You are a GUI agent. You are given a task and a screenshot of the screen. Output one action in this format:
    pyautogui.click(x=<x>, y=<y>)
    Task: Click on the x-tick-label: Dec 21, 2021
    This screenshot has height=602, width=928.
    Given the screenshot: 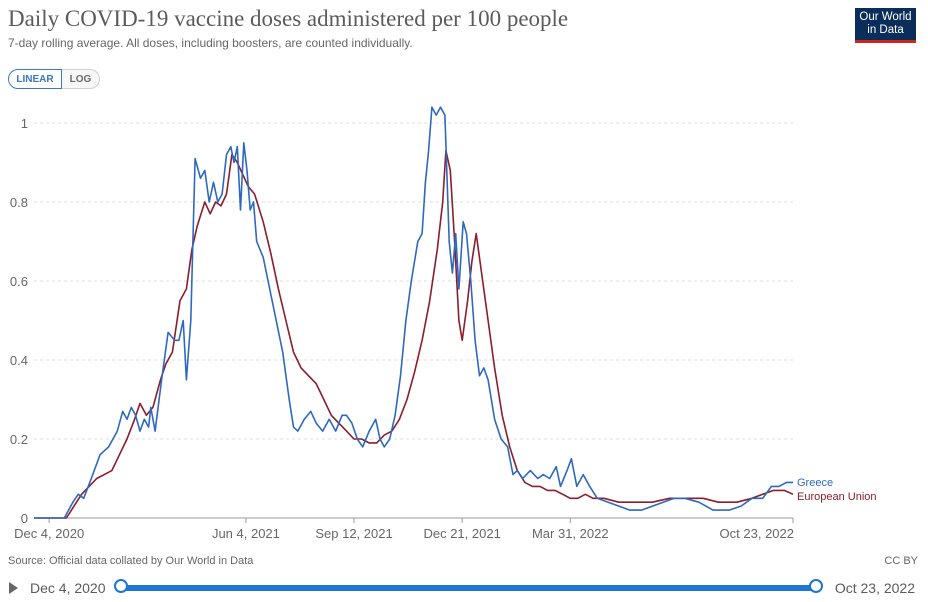 What is the action you would take?
    pyautogui.click(x=461, y=533)
    